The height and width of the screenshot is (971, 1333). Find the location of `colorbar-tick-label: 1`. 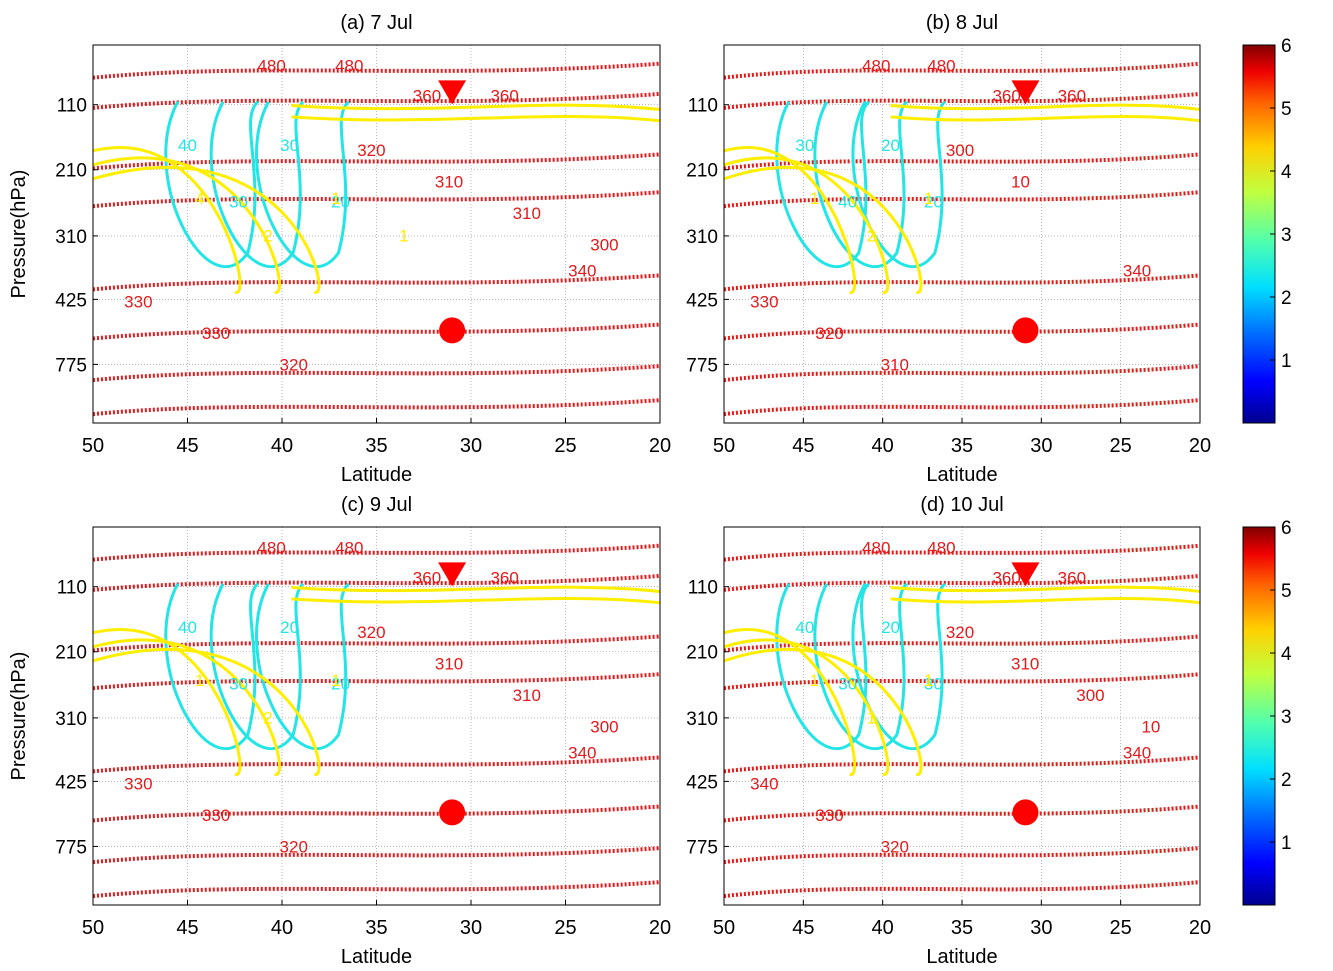

colorbar-tick-label: 1 is located at coordinates (1286, 843).